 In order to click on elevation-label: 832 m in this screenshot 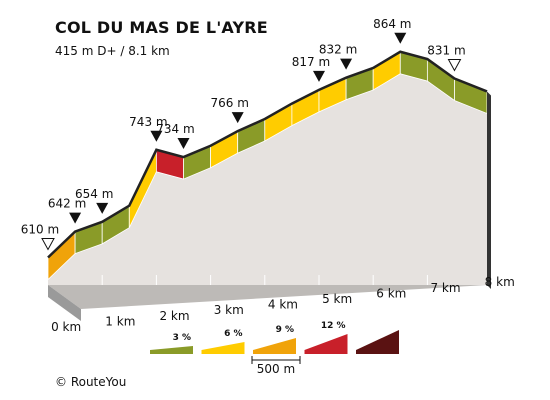, I will do `click(338, 50)`.